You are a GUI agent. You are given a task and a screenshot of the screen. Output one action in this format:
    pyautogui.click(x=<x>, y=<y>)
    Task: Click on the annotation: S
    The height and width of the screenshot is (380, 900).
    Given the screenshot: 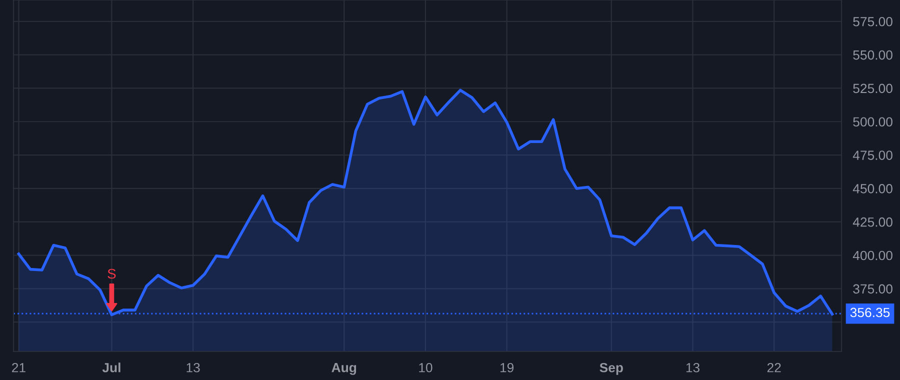 What is the action you would take?
    pyautogui.click(x=112, y=273)
    